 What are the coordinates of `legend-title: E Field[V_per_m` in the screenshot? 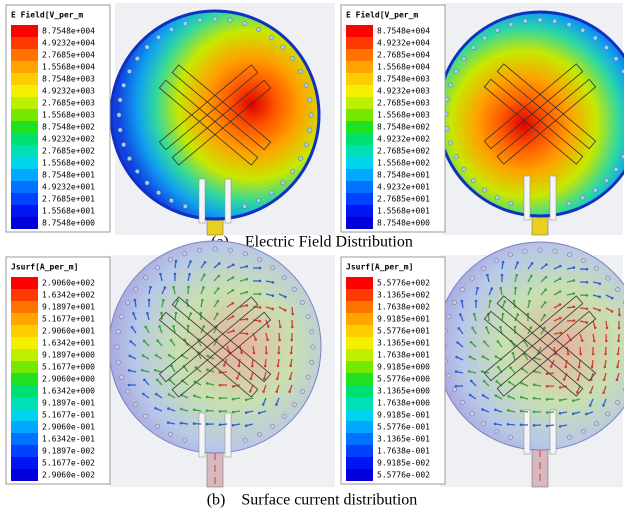 It's located at (47, 15).